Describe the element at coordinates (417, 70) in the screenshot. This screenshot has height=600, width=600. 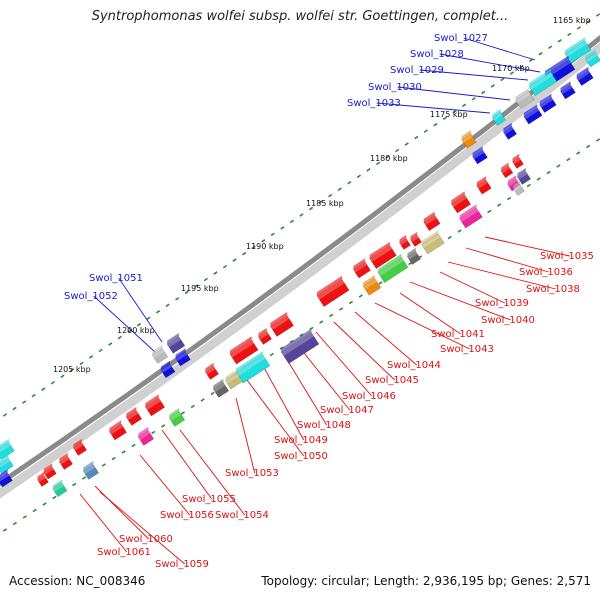
I see `forward-gene-label: Swol_1029` at that location.